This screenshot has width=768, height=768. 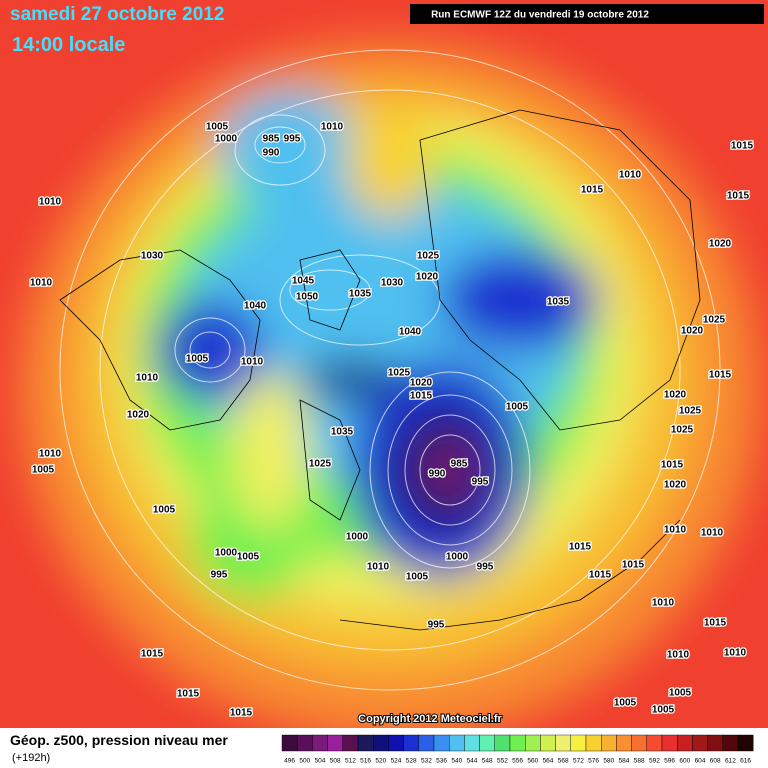 What do you see at coordinates (350, 761) in the screenshot?
I see `legend-label: 512` at bounding box center [350, 761].